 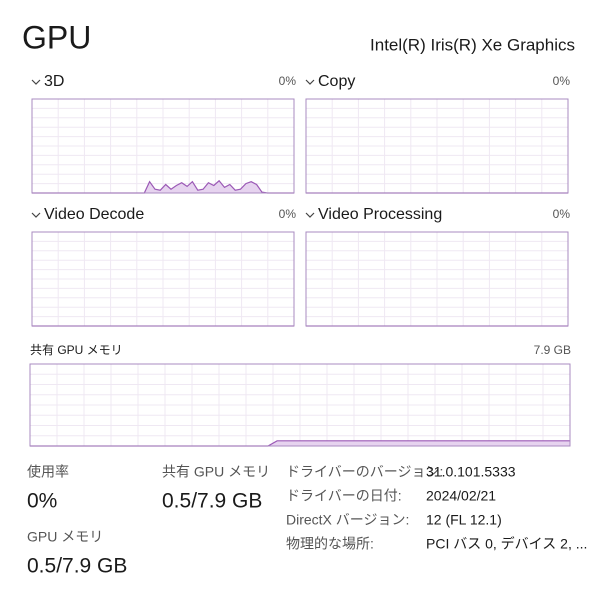 What do you see at coordinates (56, 37) in the screenshot?
I see `page-title: GPU` at bounding box center [56, 37].